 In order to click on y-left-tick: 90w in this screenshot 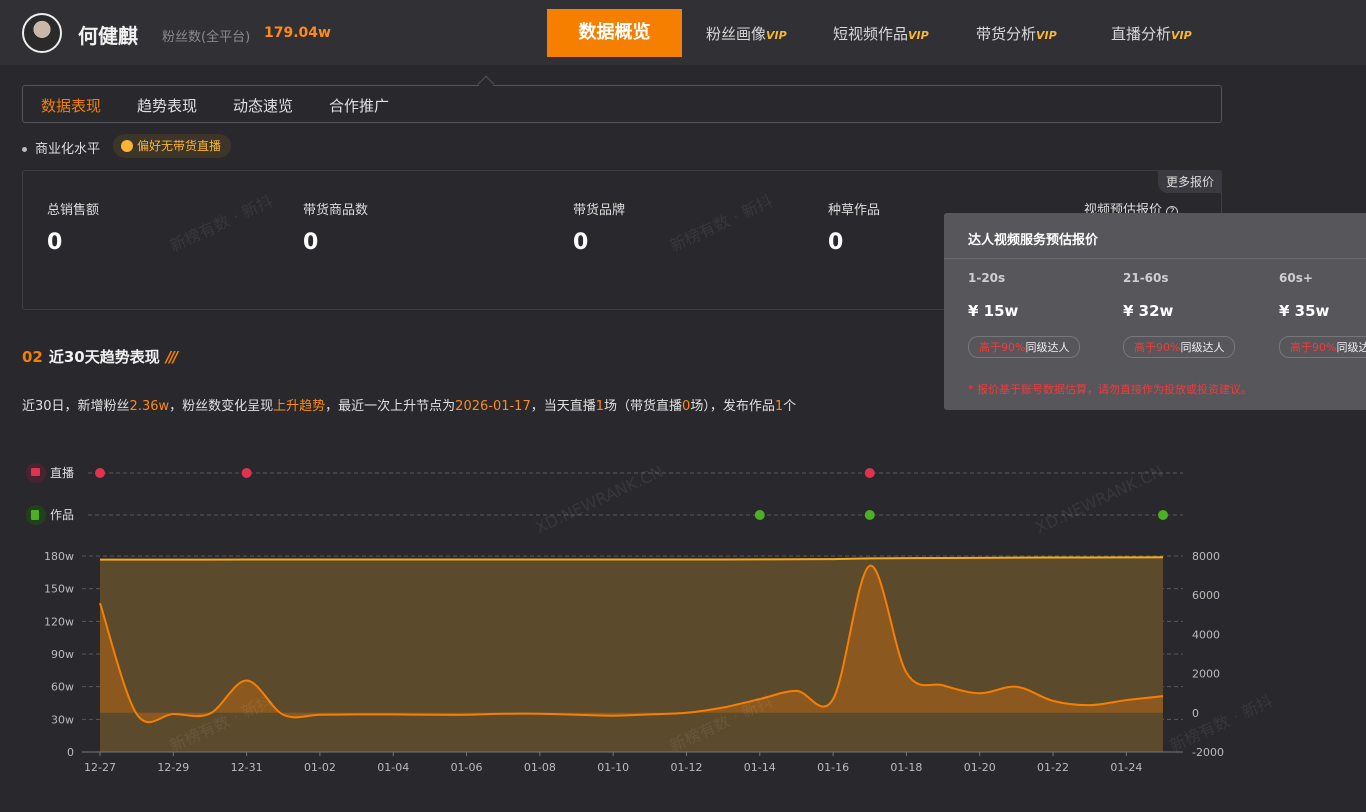, I will do `click(62, 654)`.